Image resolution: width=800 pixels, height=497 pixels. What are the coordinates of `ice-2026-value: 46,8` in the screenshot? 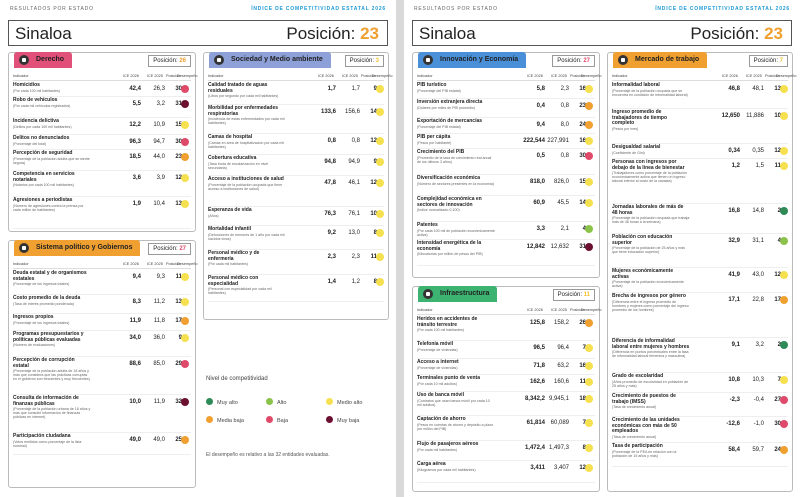 It's located at (734, 89).